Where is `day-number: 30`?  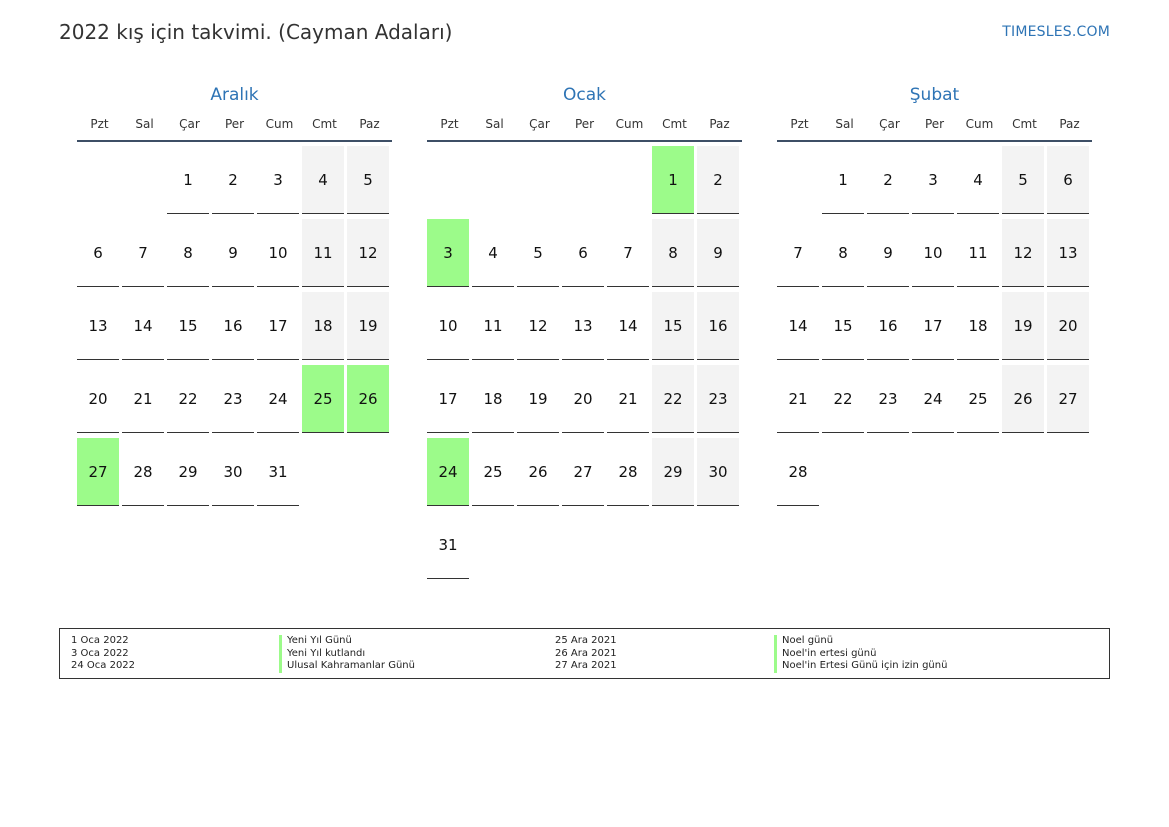
day-number: 30 is located at coordinates (718, 472).